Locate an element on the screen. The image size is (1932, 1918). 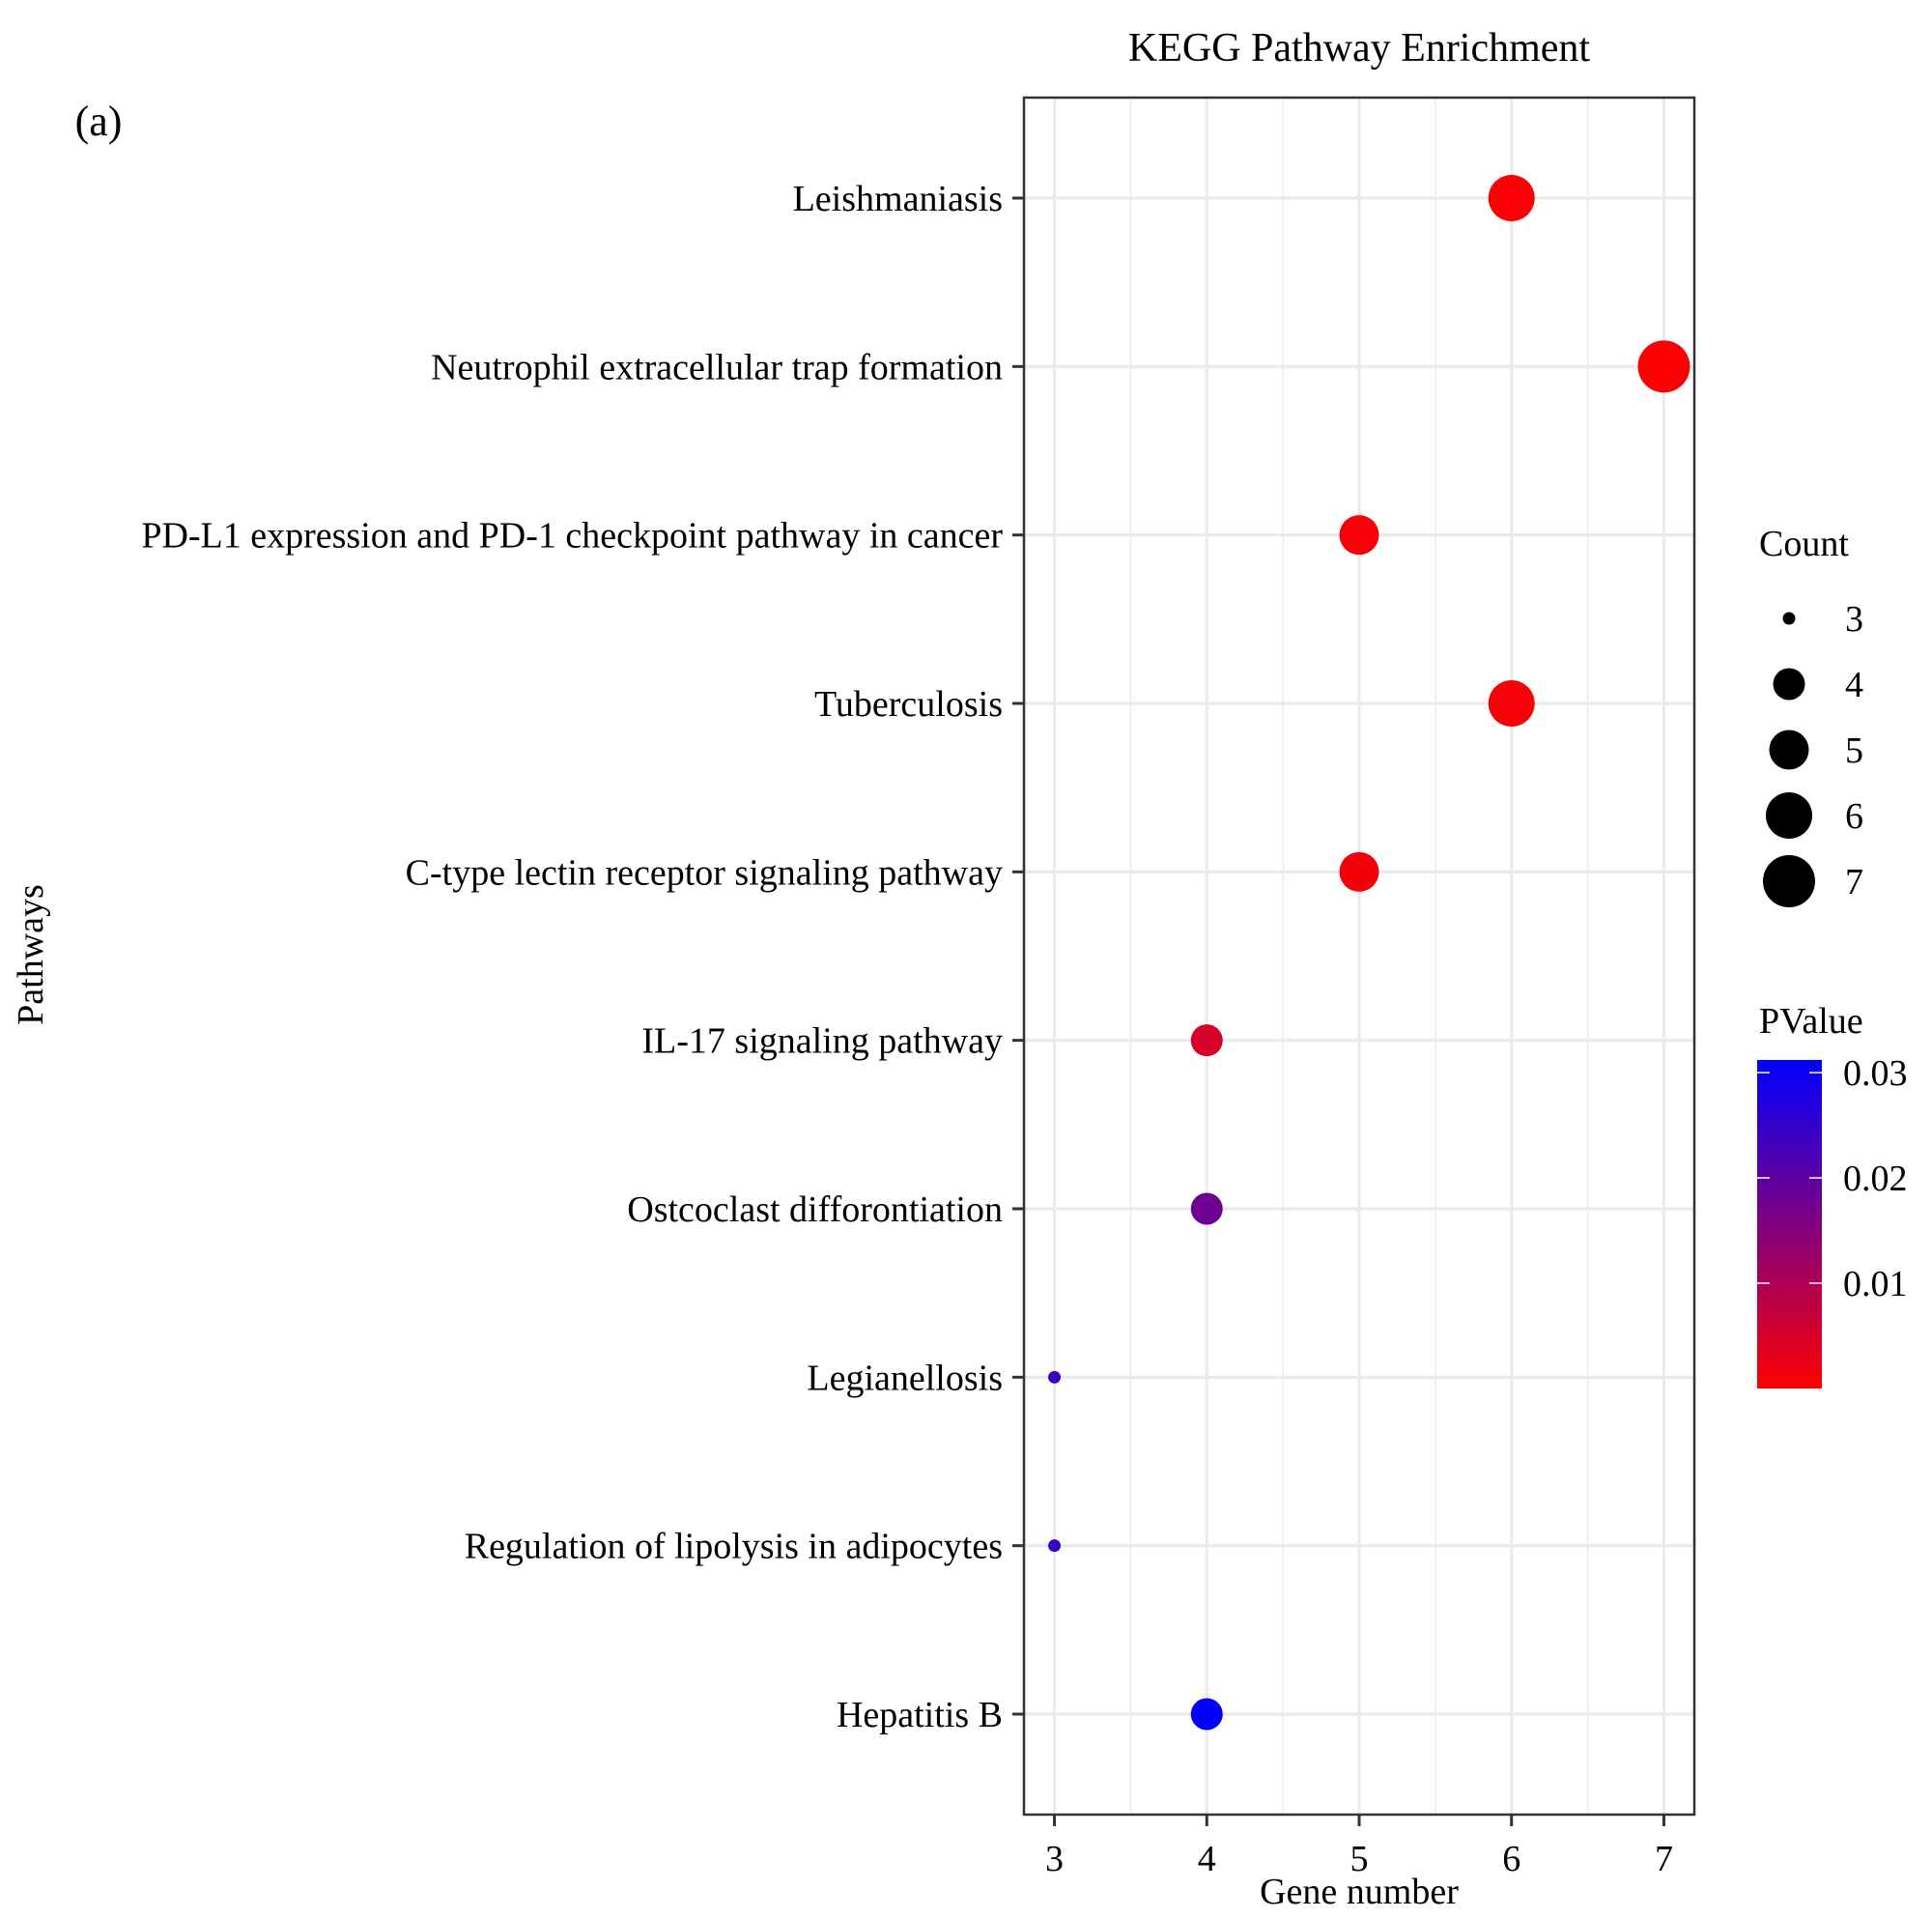
y-tick-label: Regulation of lipolysis in adipocytes is located at coordinates (734, 1547).